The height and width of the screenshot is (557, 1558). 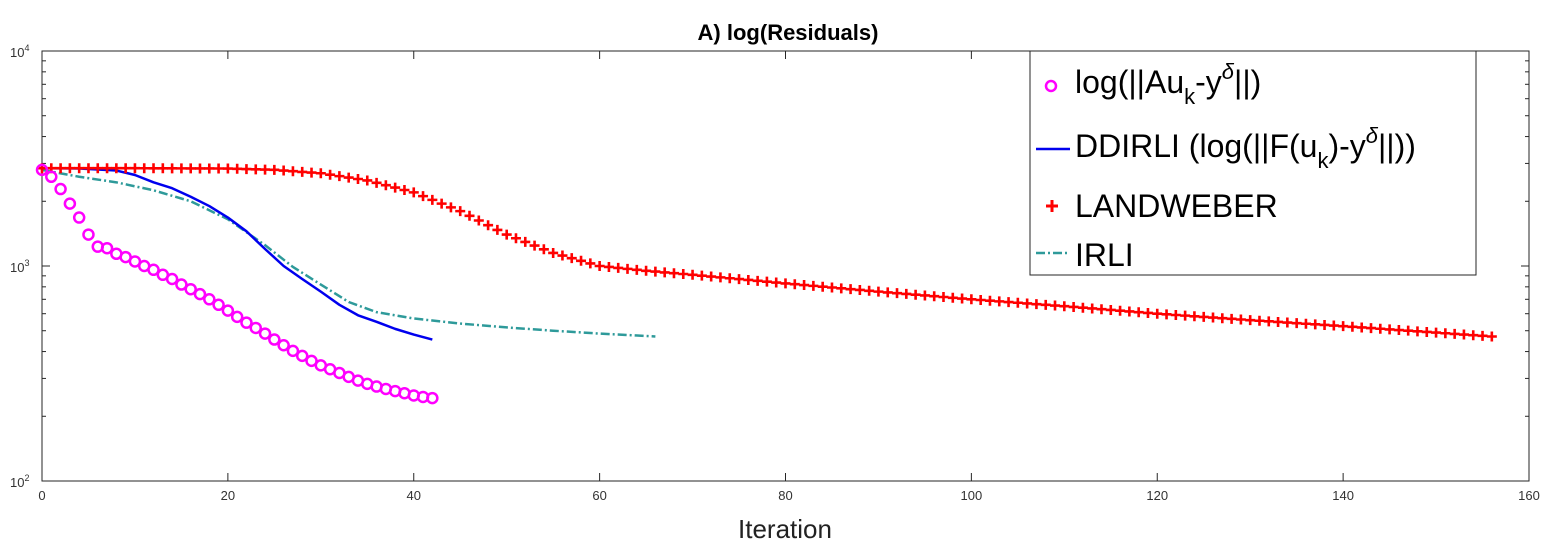 I want to click on legend-item-irli: IRLI, so click(x=1085, y=255).